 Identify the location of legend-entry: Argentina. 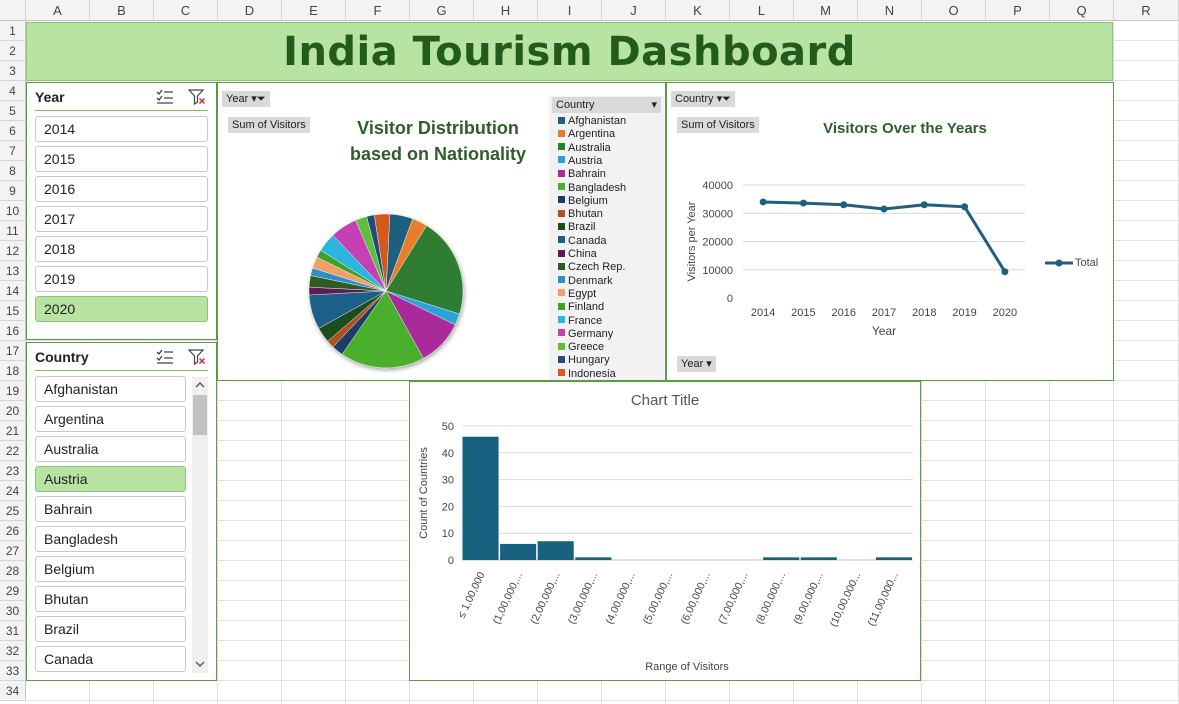
(586, 134).